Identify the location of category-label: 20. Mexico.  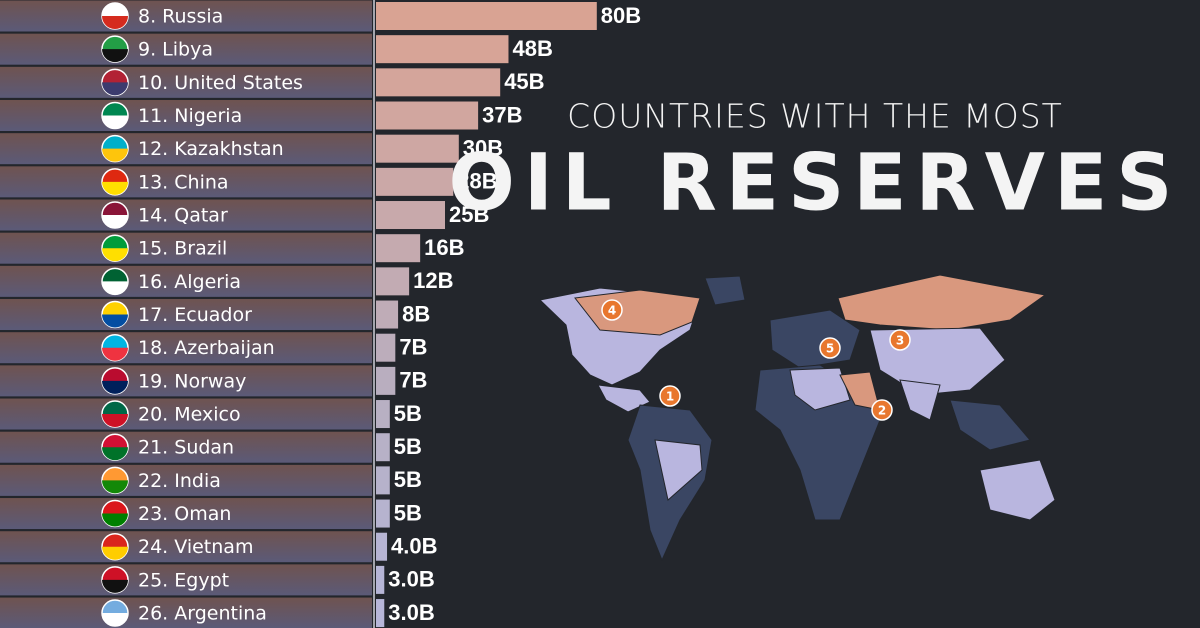
(189, 415).